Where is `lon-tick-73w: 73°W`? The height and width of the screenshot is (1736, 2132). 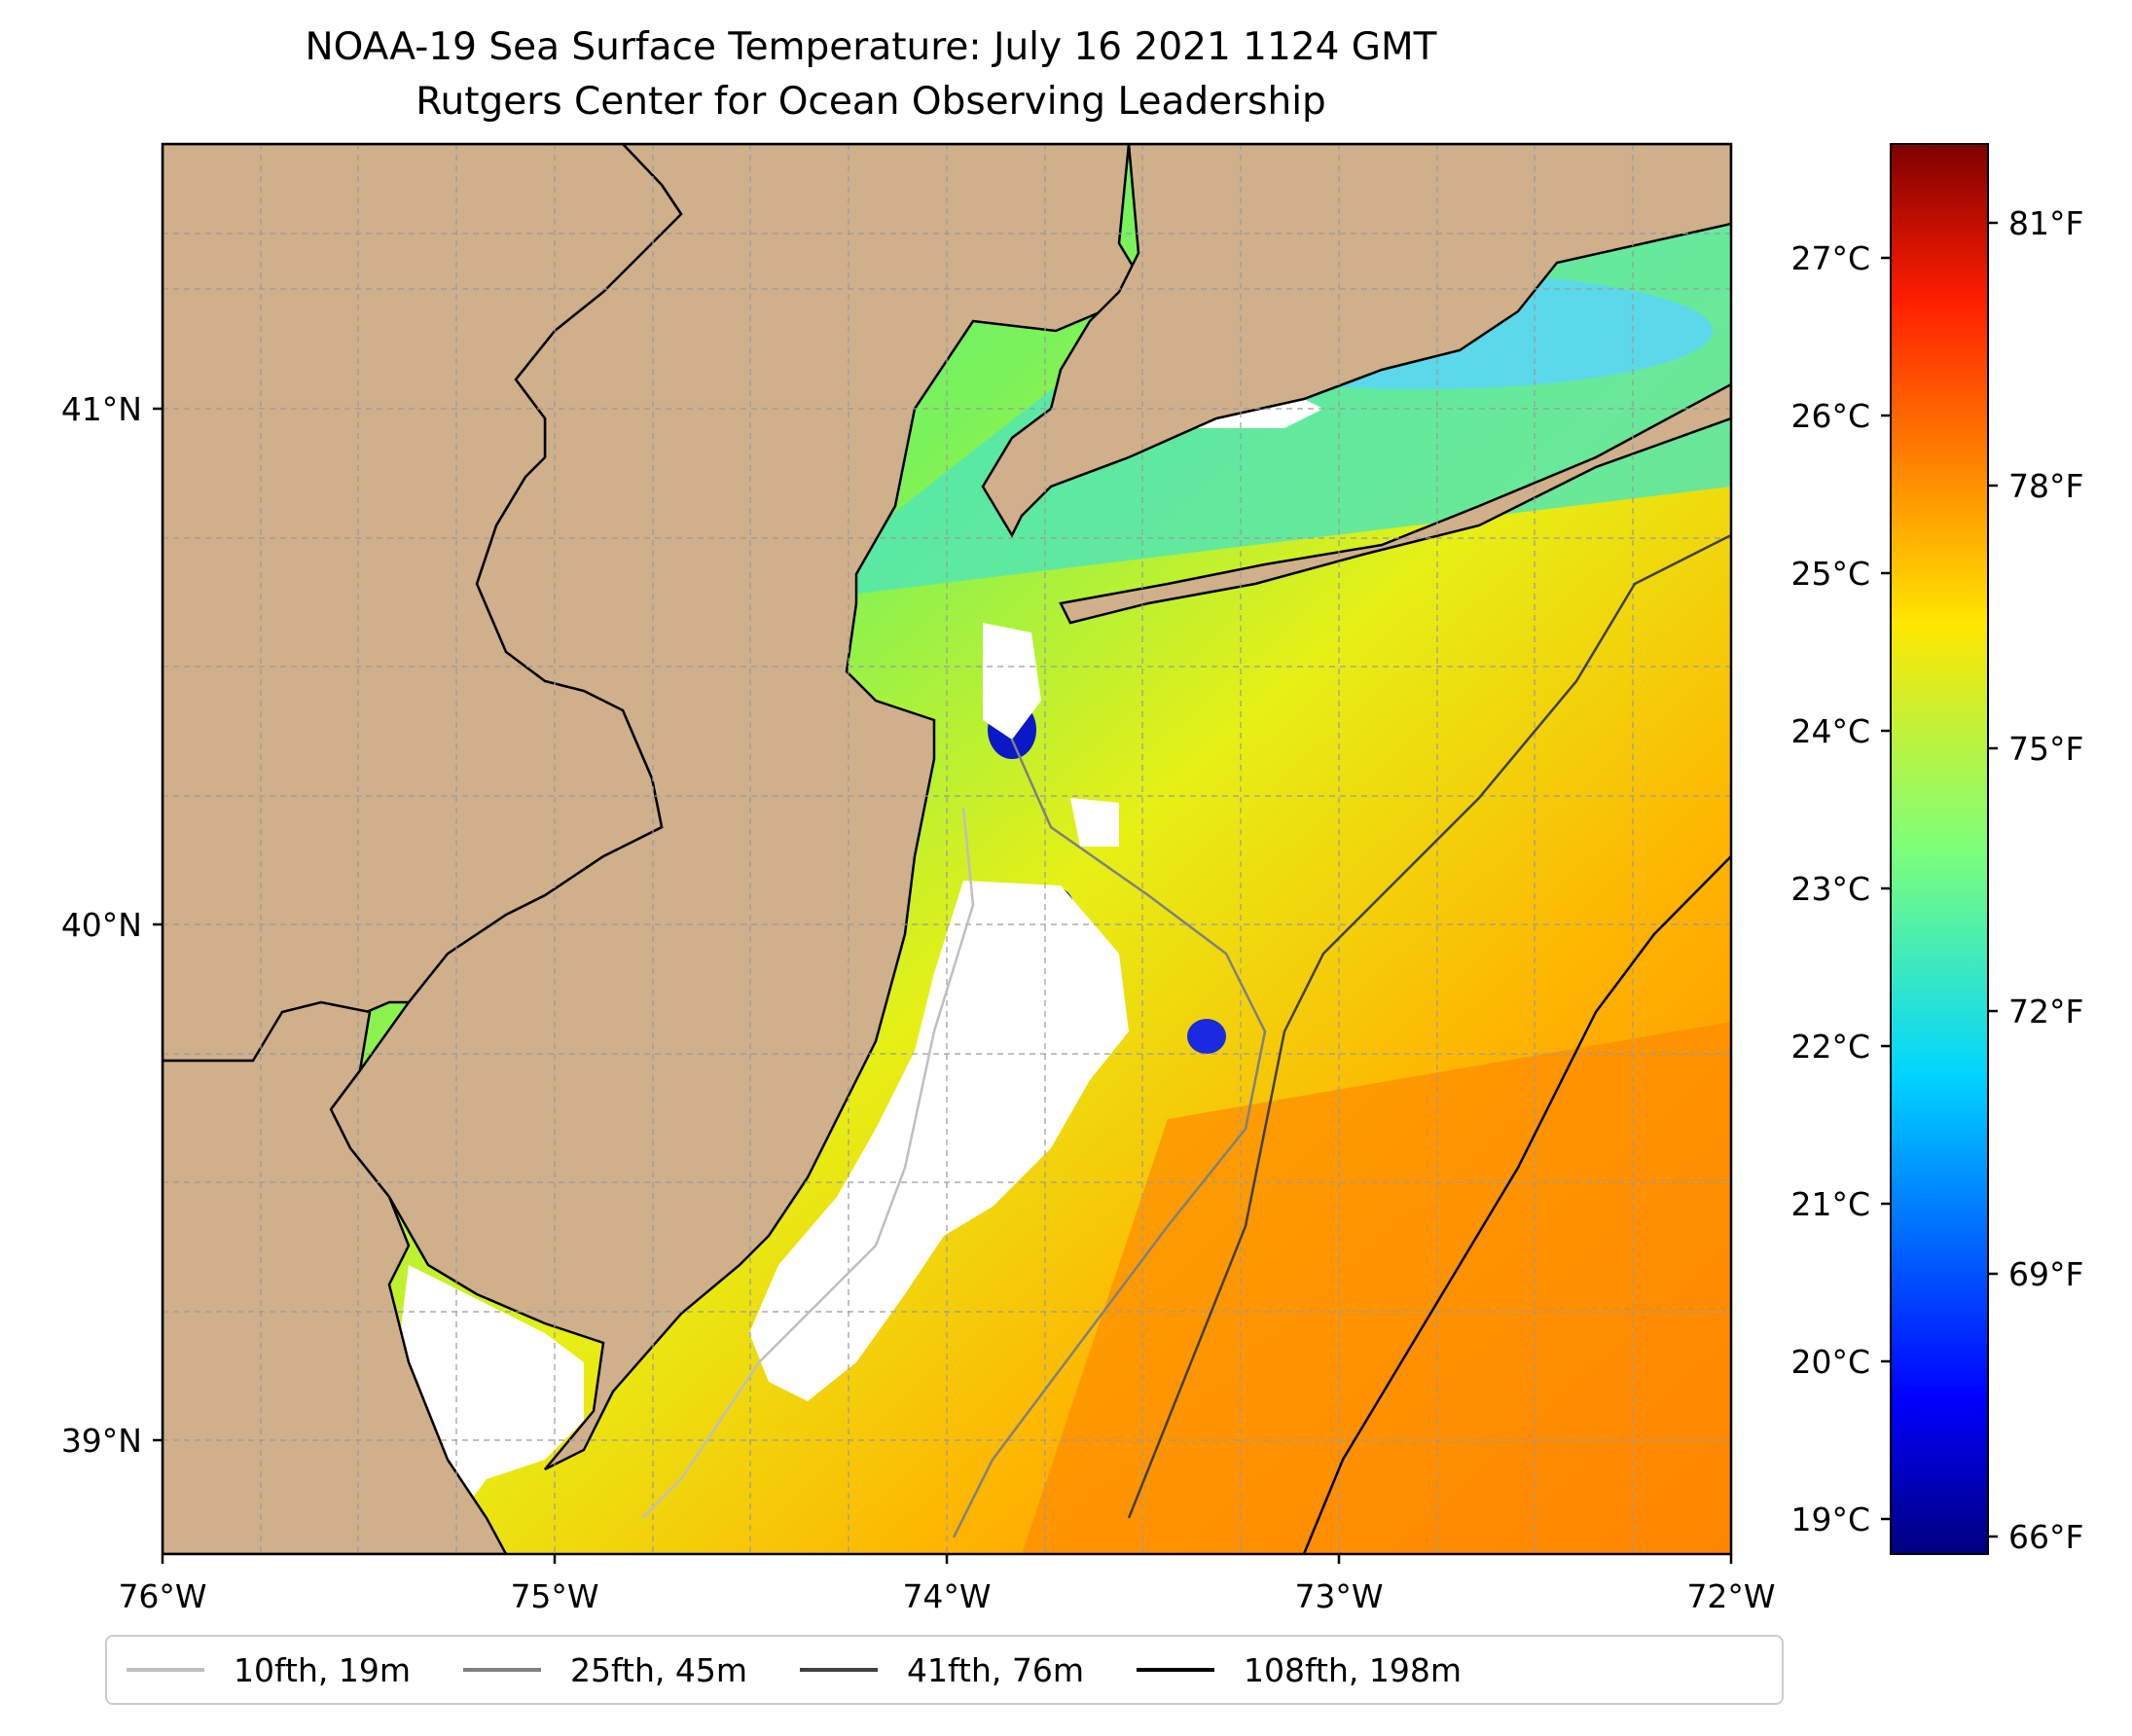 lon-tick-73w: 73°W is located at coordinates (1338, 1596).